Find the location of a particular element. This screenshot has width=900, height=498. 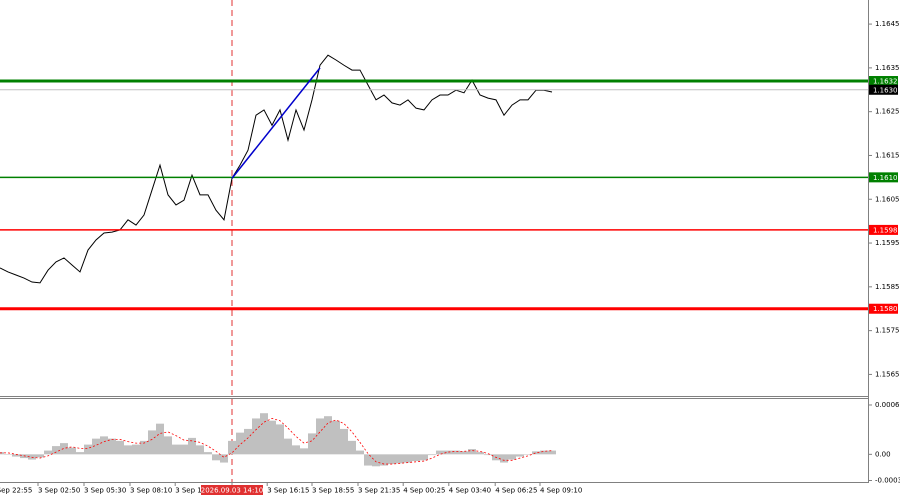

y-tick-label: 1.1605 is located at coordinates (887, 199).